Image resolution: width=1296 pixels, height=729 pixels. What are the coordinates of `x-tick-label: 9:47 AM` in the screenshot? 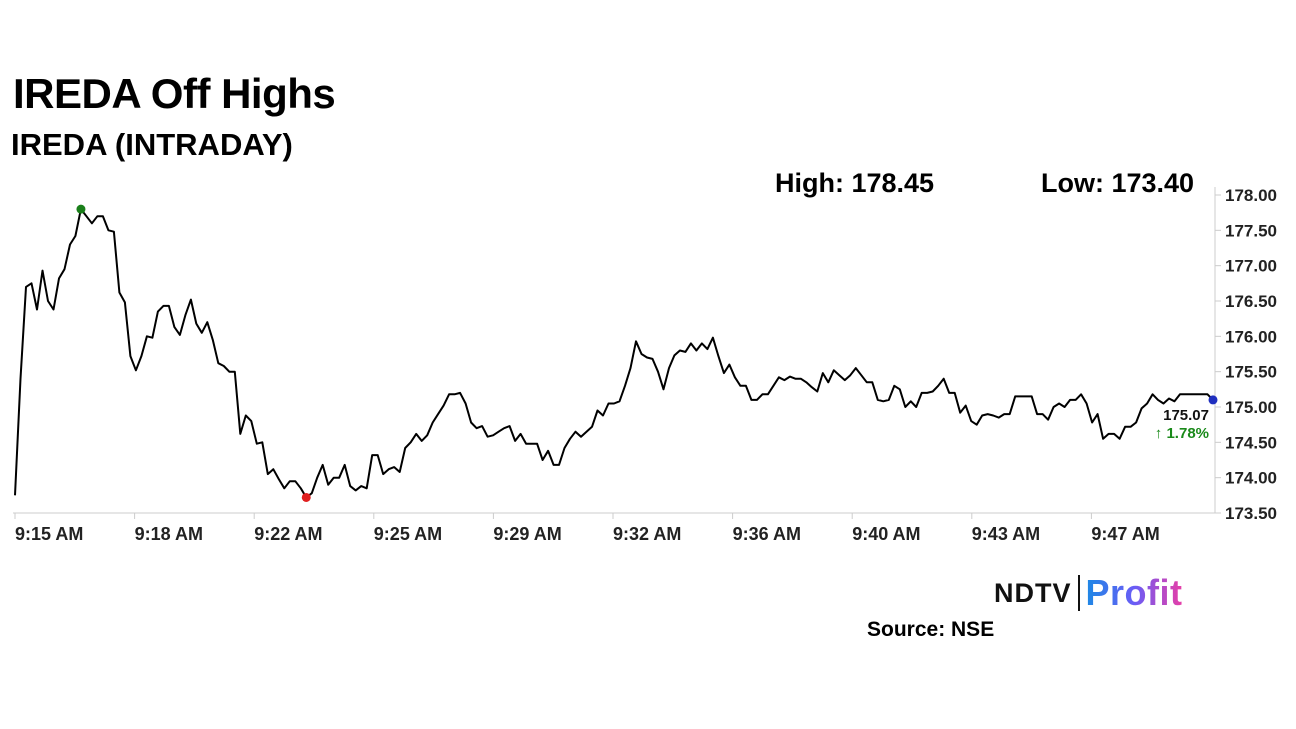 It's located at (1125, 534).